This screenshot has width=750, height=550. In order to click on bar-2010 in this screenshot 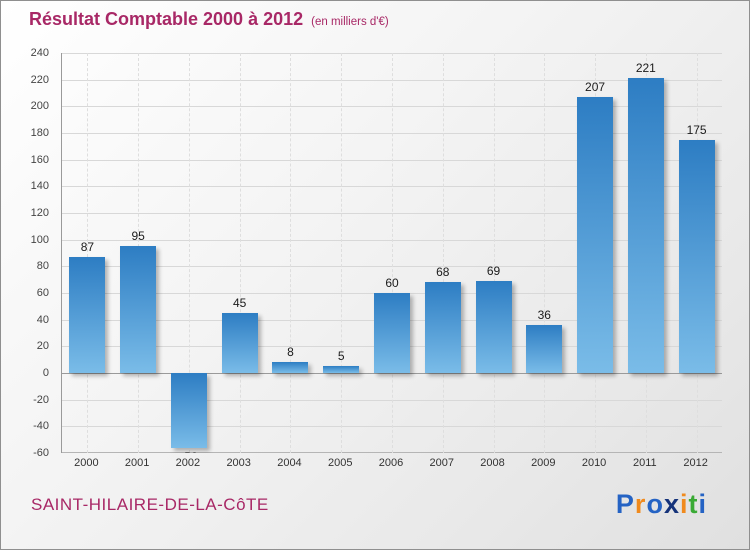, I will do `click(595, 235)`.